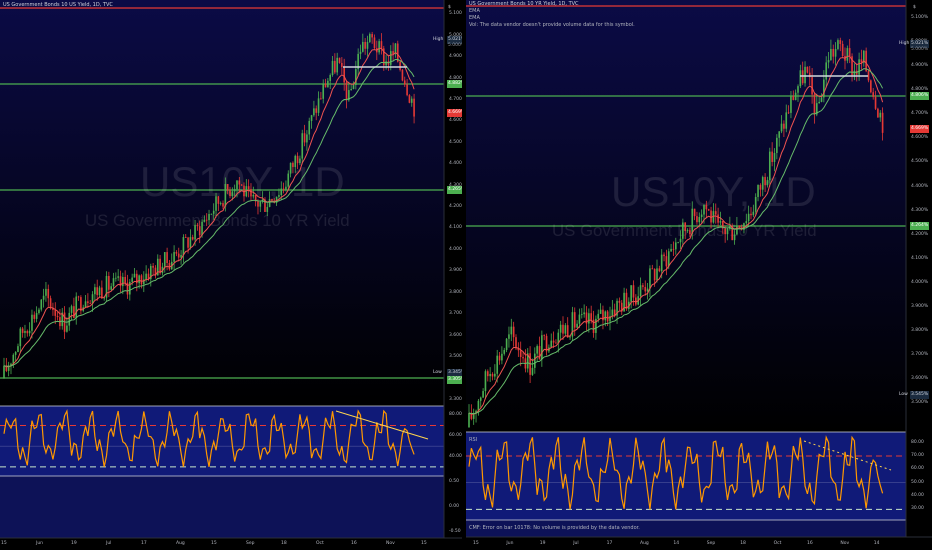  What do you see at coordinates (449, 7) in the screenshot?
I see `left-settings-icon: $` at bounding box center [449, 7].